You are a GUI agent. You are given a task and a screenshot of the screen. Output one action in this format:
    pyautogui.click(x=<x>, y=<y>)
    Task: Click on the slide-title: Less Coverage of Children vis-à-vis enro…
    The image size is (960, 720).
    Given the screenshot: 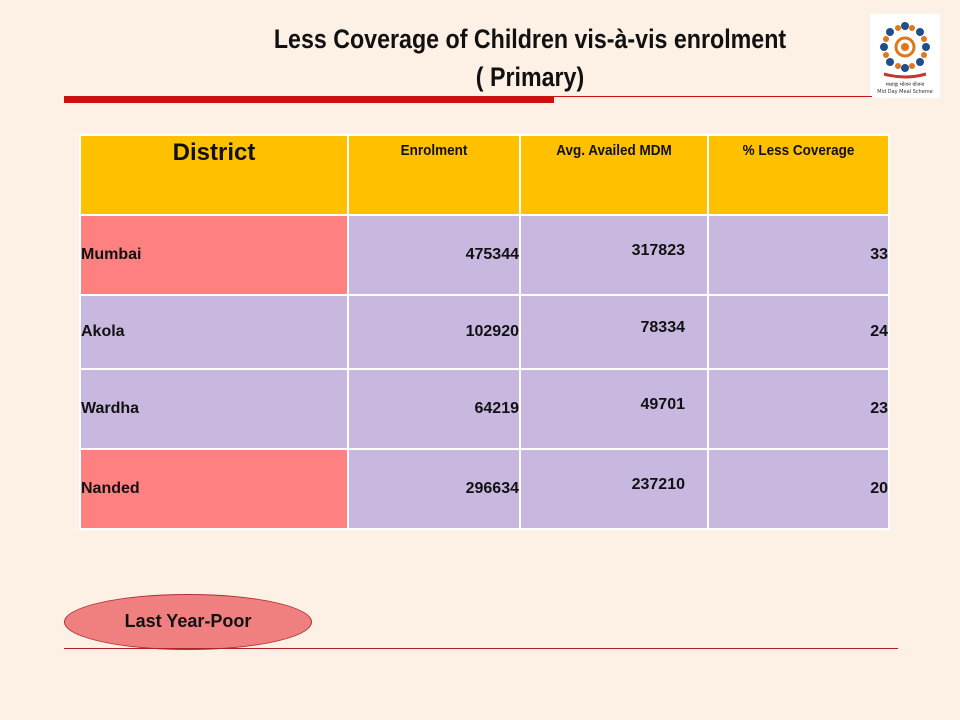 What is the action you would take?
    pyautogui.click(x=529, y=58)
    